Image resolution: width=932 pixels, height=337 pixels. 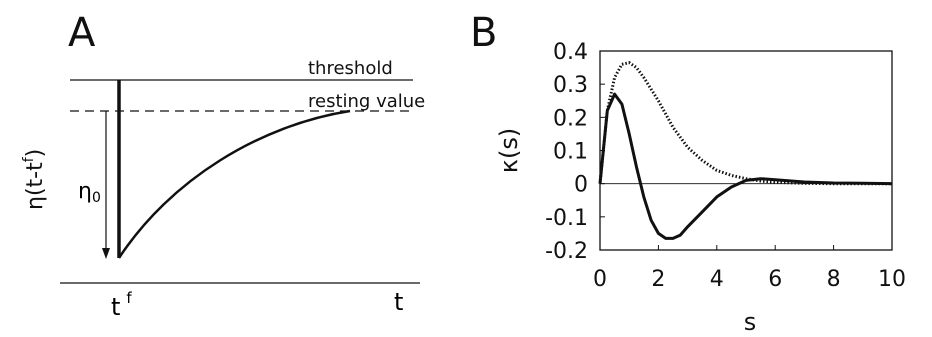 What do you see at coordinates (658, 279) in the screenshot?
I see `x-tick-label: 2` at bounding box center [658, 279].